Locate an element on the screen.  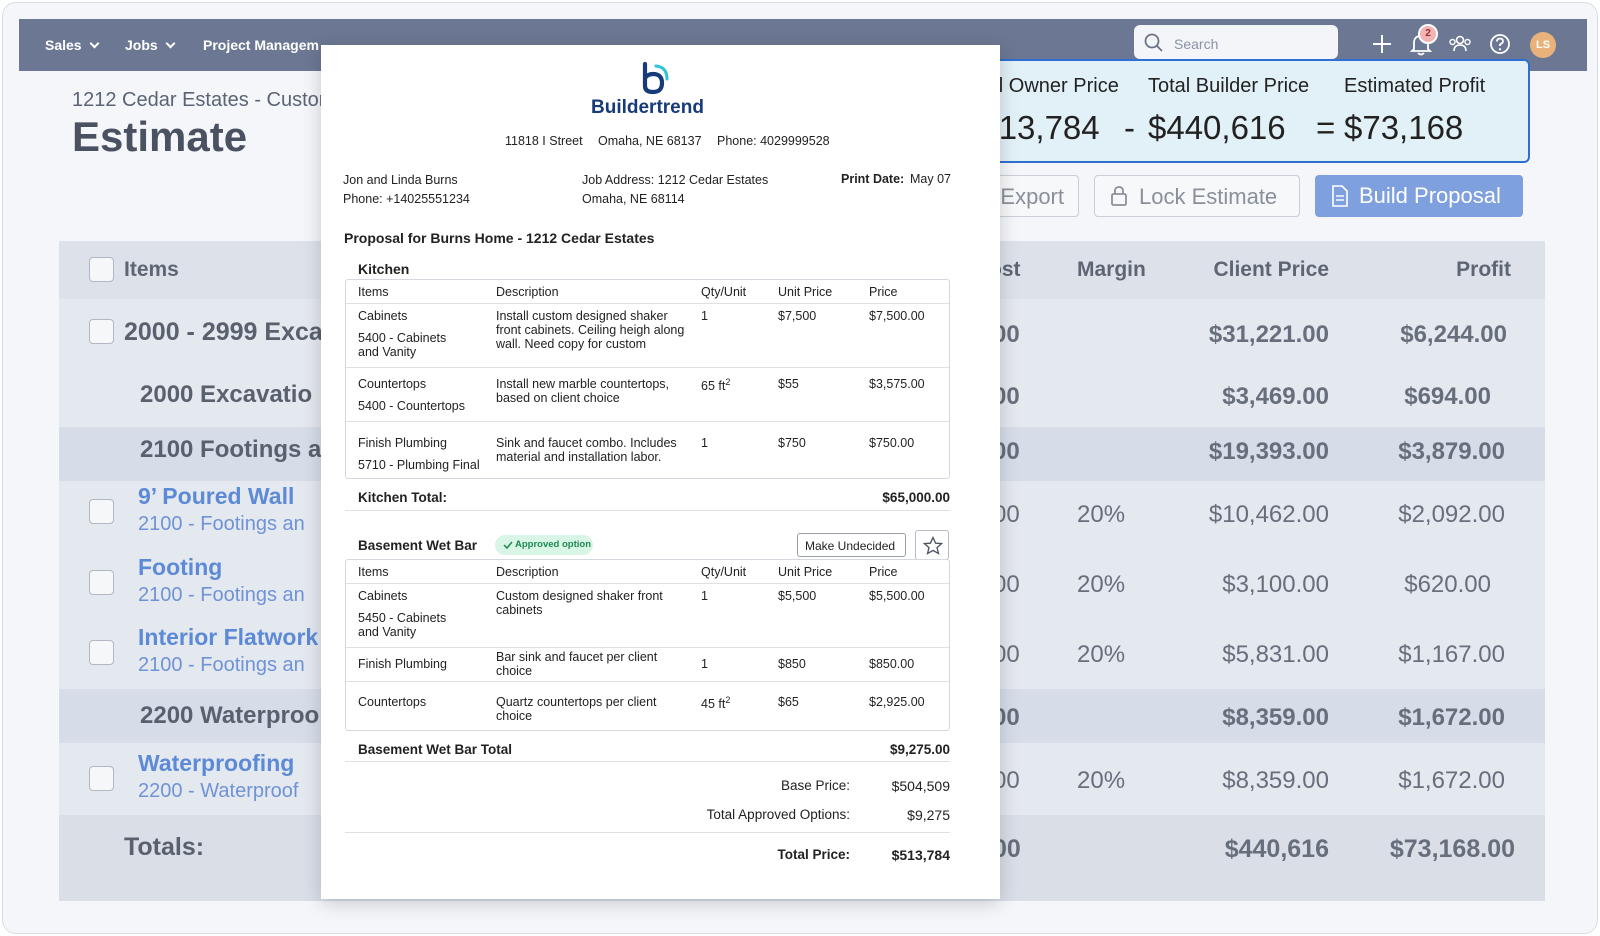
kitchen-table is located at coordinates (647, 379).